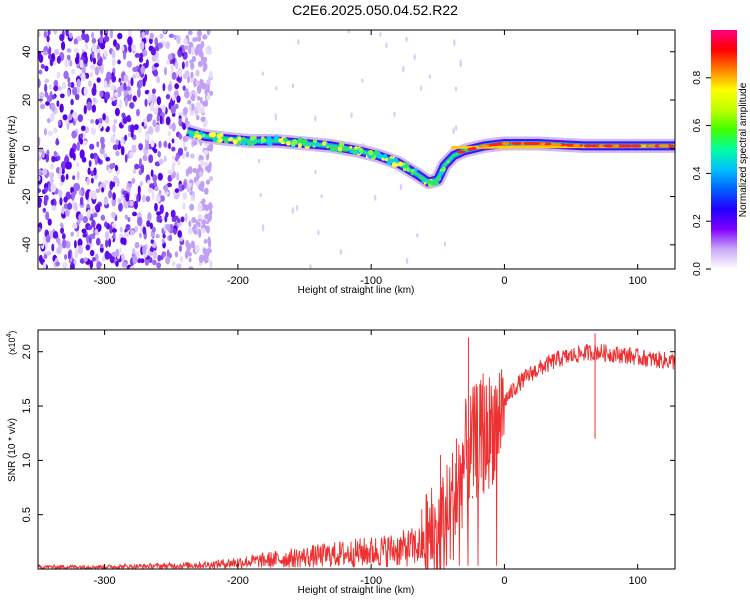 This screenshot has height=600, width=750. What do you see at coordinates (11, 343) in the screenshot?
I see `snr-scale-label: (x104)` at bounding box center [11, 343].